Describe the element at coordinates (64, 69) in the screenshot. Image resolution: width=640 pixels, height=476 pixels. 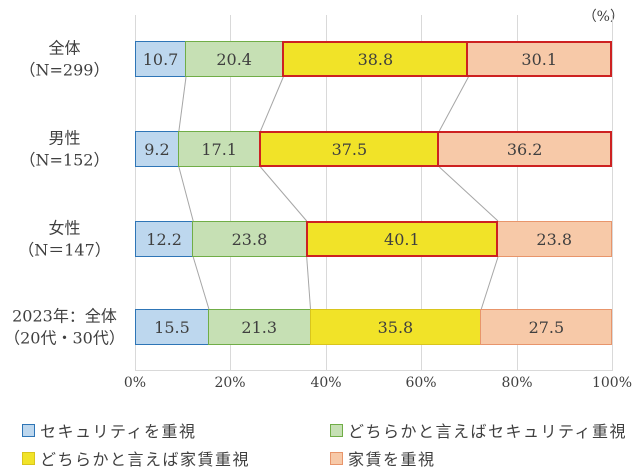
I see `category-label-line2: （N=299）` at that location.